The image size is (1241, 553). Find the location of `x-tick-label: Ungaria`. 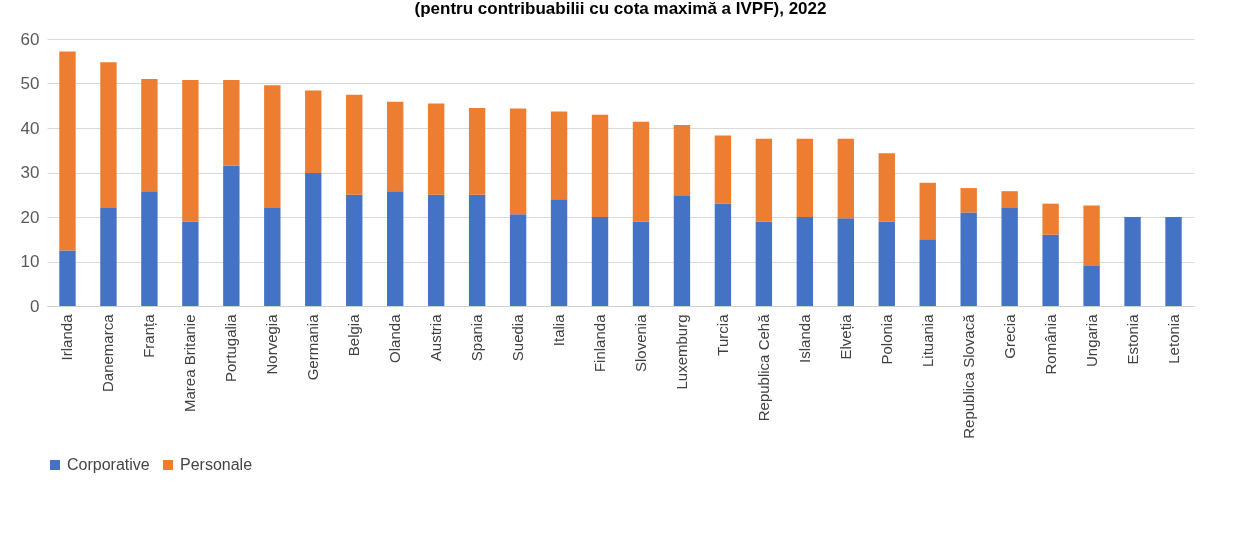

x-tick-label: Ungaria is located at coordinates (1091, 340).